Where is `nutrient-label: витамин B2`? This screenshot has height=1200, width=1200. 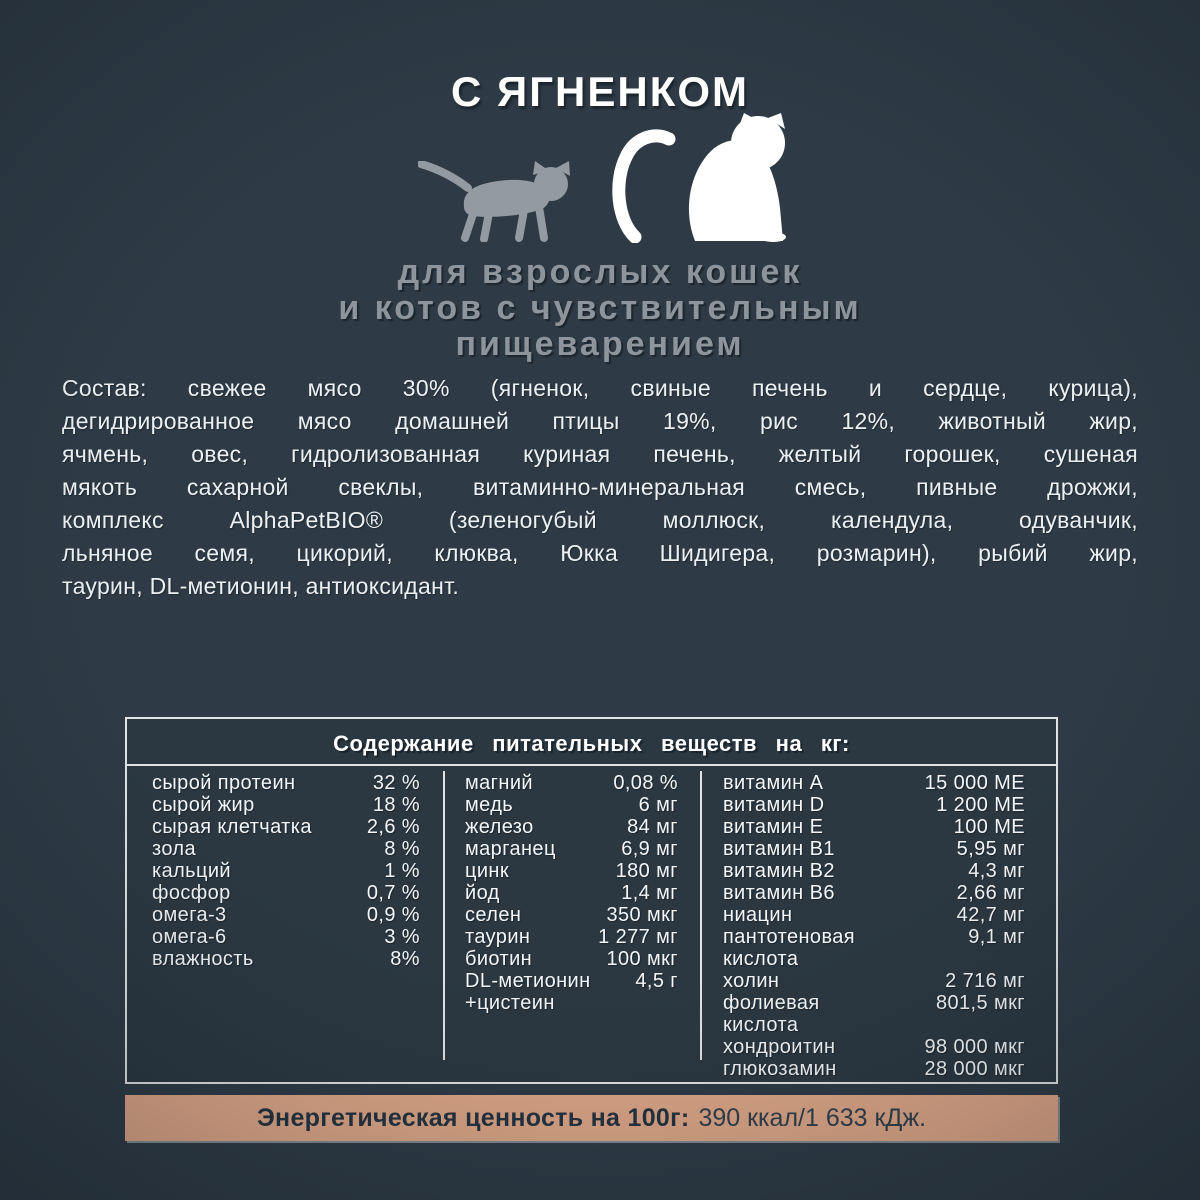 nutrient-label: витамин B2 is located at coordinates (779, 871).